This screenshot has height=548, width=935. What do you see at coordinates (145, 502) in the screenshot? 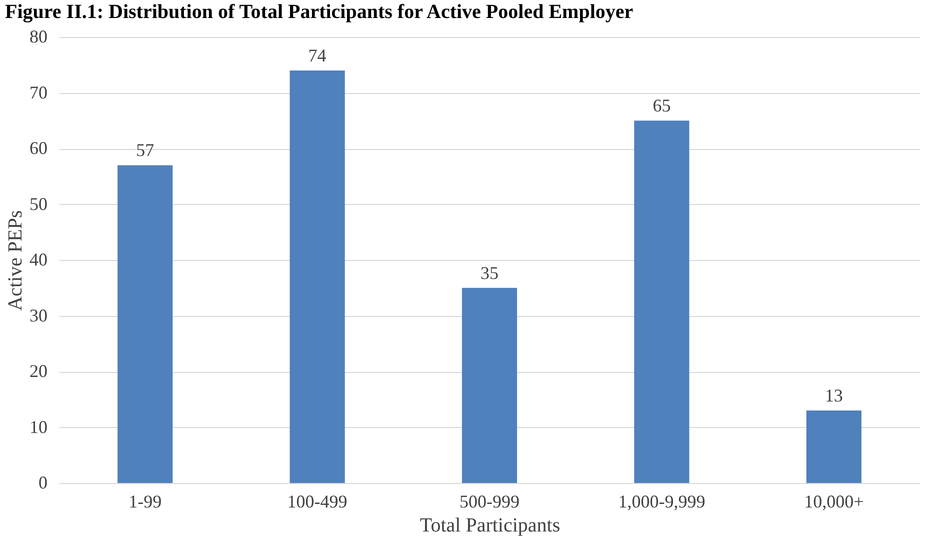
I see `x-tick-label: 1-99` at bounding box center [145, 502].